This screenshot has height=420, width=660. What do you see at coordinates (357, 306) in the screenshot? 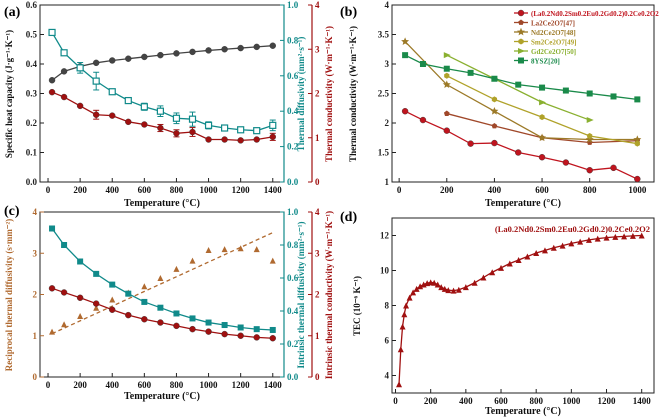
I see `panel-d-ylabel: TEC (10⁻⁶ K⁻¹)` at bounding box center [357, 306].